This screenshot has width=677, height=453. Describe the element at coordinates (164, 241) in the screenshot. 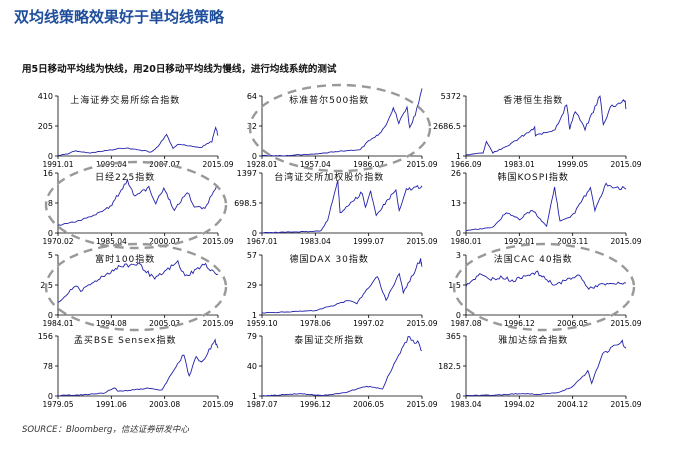

I see `x-tick-label: 2000.07` at that location.